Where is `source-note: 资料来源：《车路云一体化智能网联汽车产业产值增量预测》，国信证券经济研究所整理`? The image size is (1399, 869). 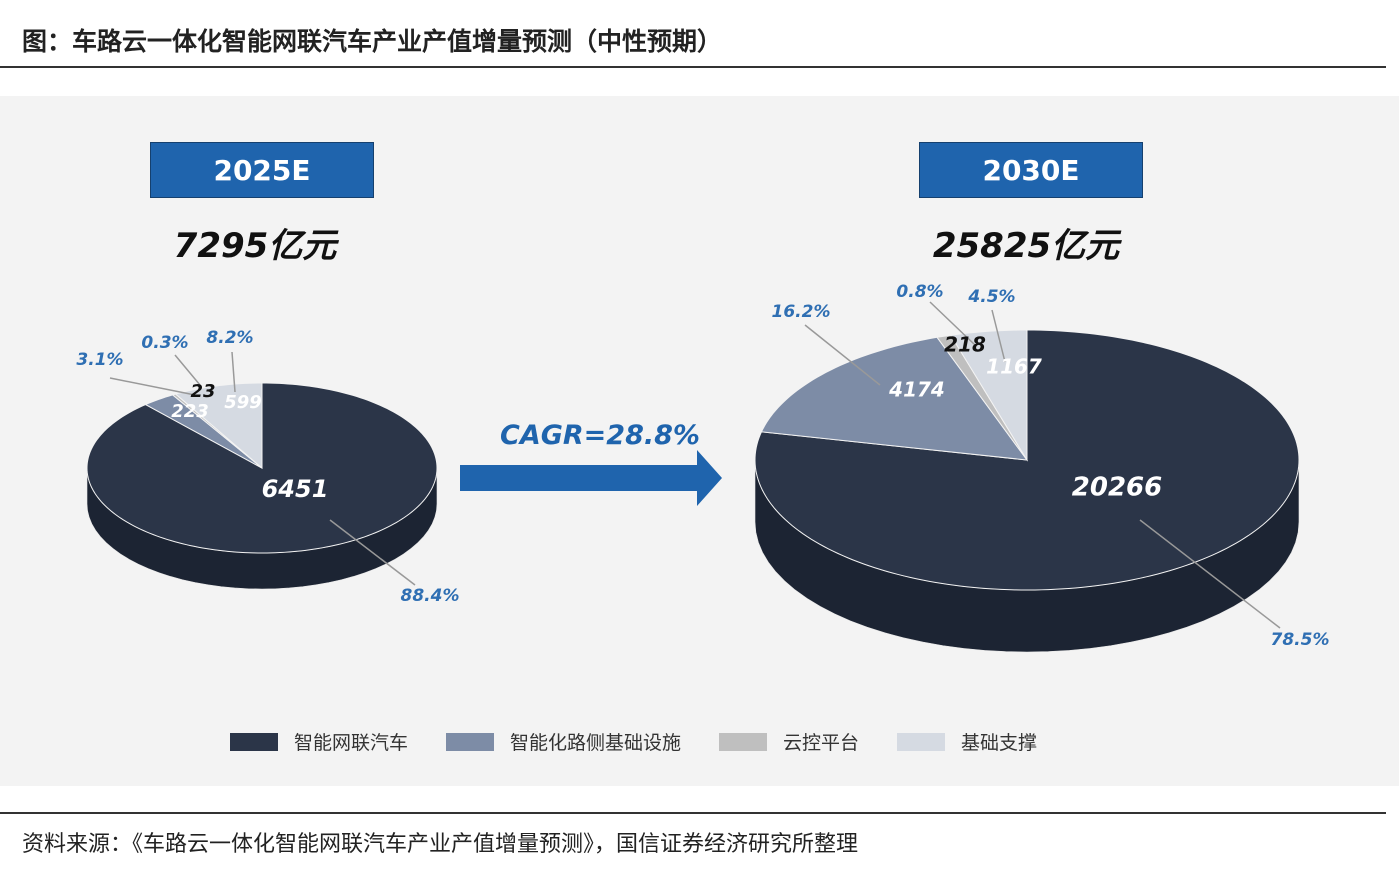
source-note: 资料来源：《车路云一体化智能网联汽车产业产值增量预测》，国信证券经济研究所整理 is located at coordinates (440, 844).